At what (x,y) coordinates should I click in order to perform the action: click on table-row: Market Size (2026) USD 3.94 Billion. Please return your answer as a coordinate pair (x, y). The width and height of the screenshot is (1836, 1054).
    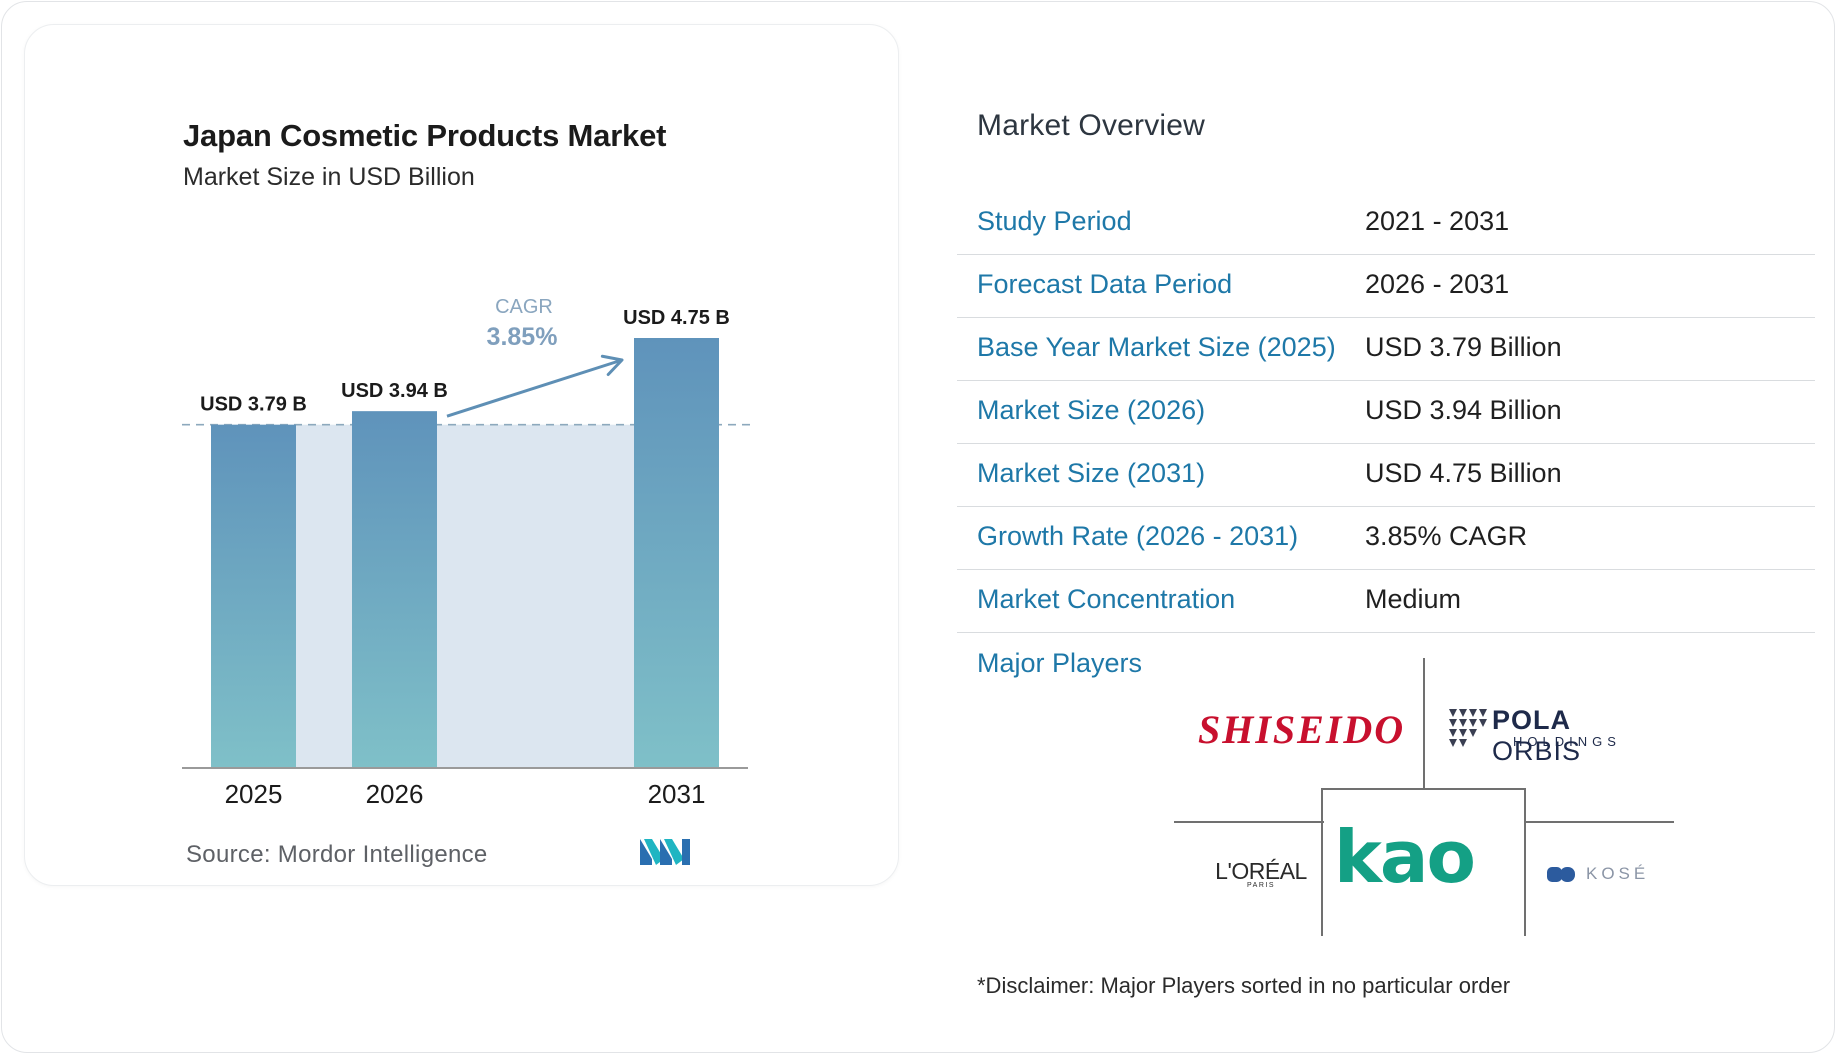
    Looking at the image, I should click on (1386, 412).